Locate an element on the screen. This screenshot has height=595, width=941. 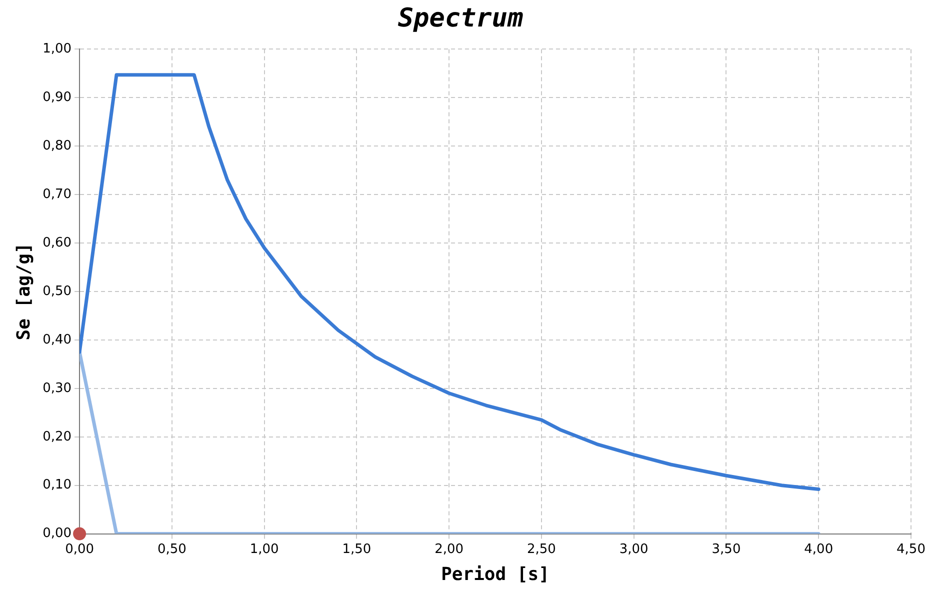
y-tick-label: 0,20 is located at coordinates (57, 436).